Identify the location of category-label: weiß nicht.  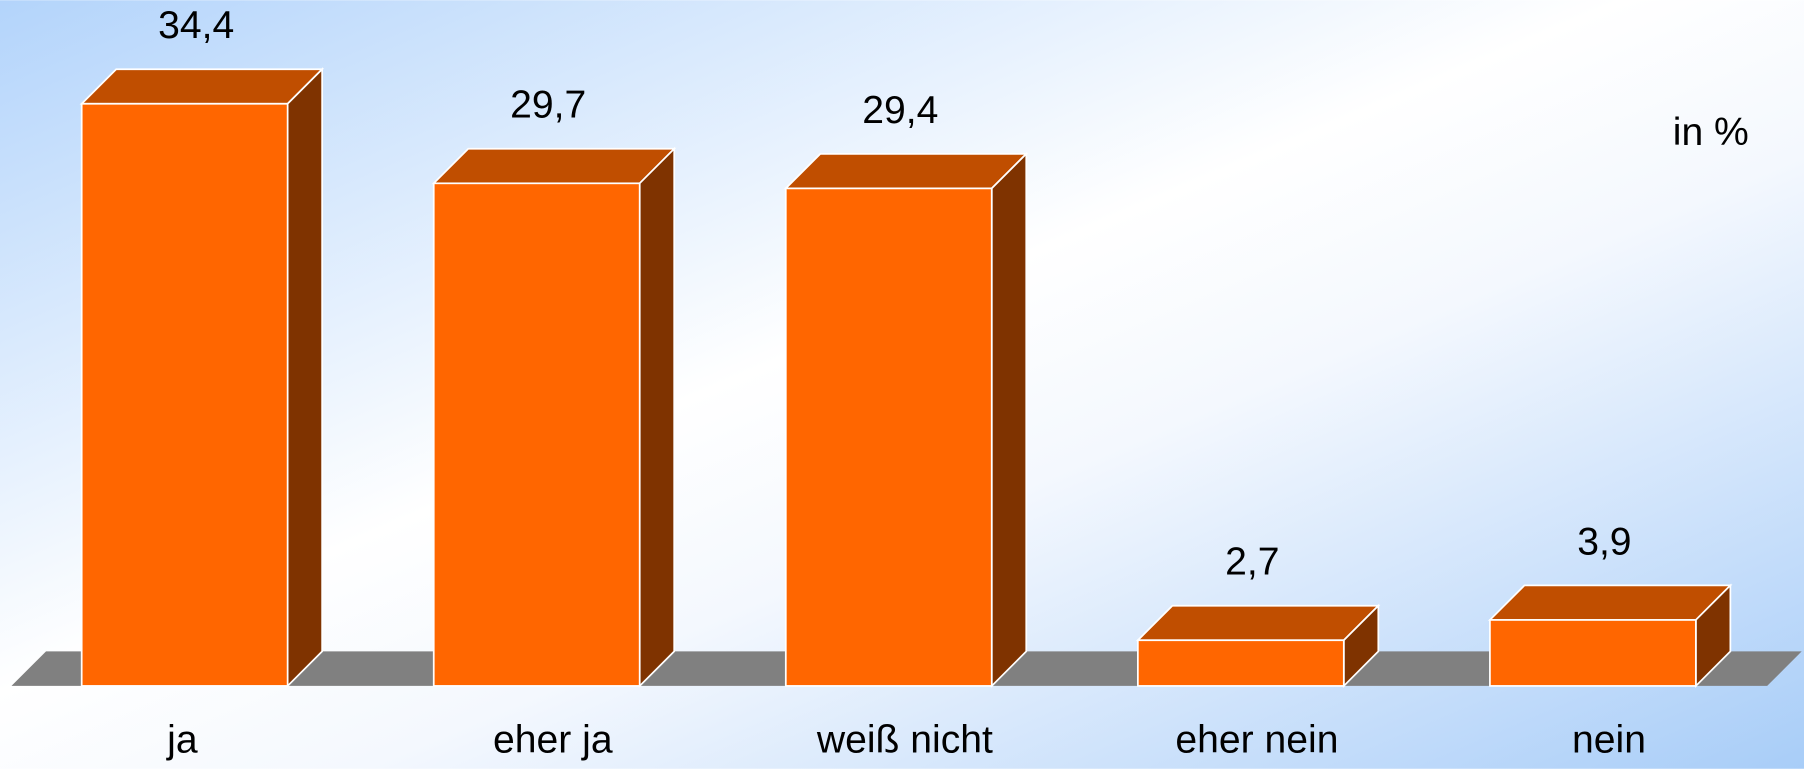
(904, 740).